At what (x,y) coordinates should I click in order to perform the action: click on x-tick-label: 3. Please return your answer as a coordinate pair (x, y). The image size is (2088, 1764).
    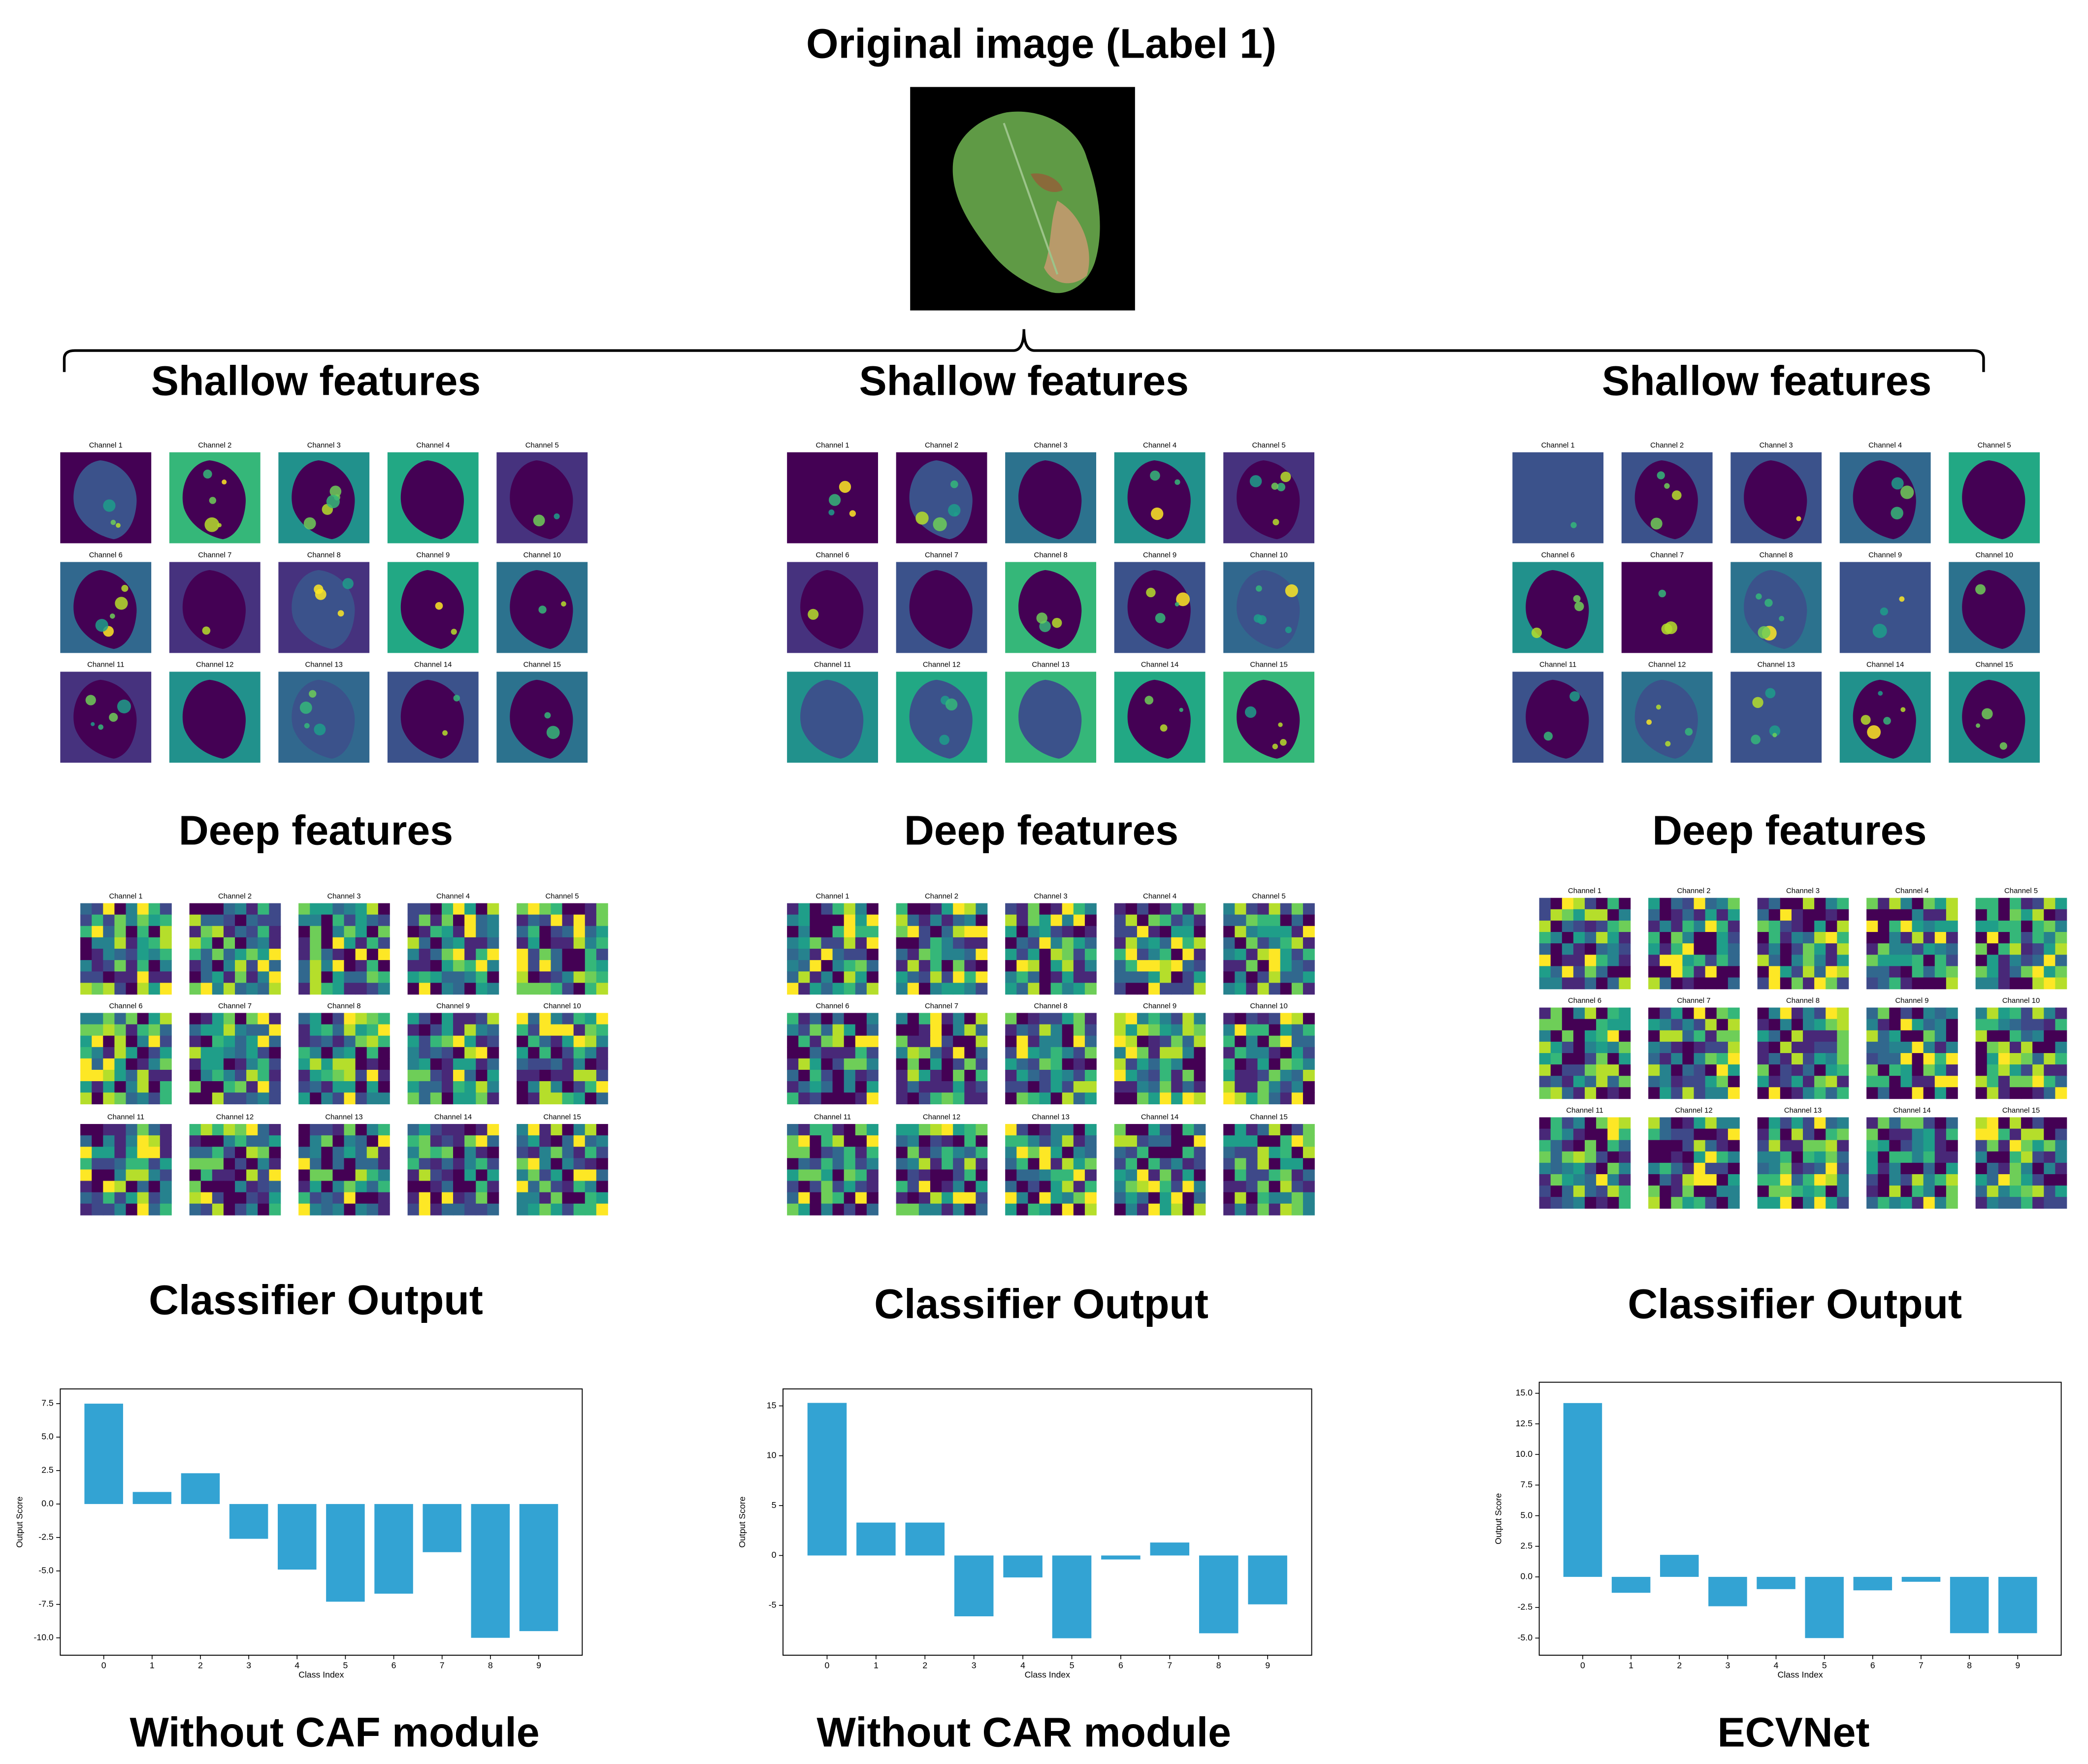
    Looking at the image, I should click on (1727, 1665).